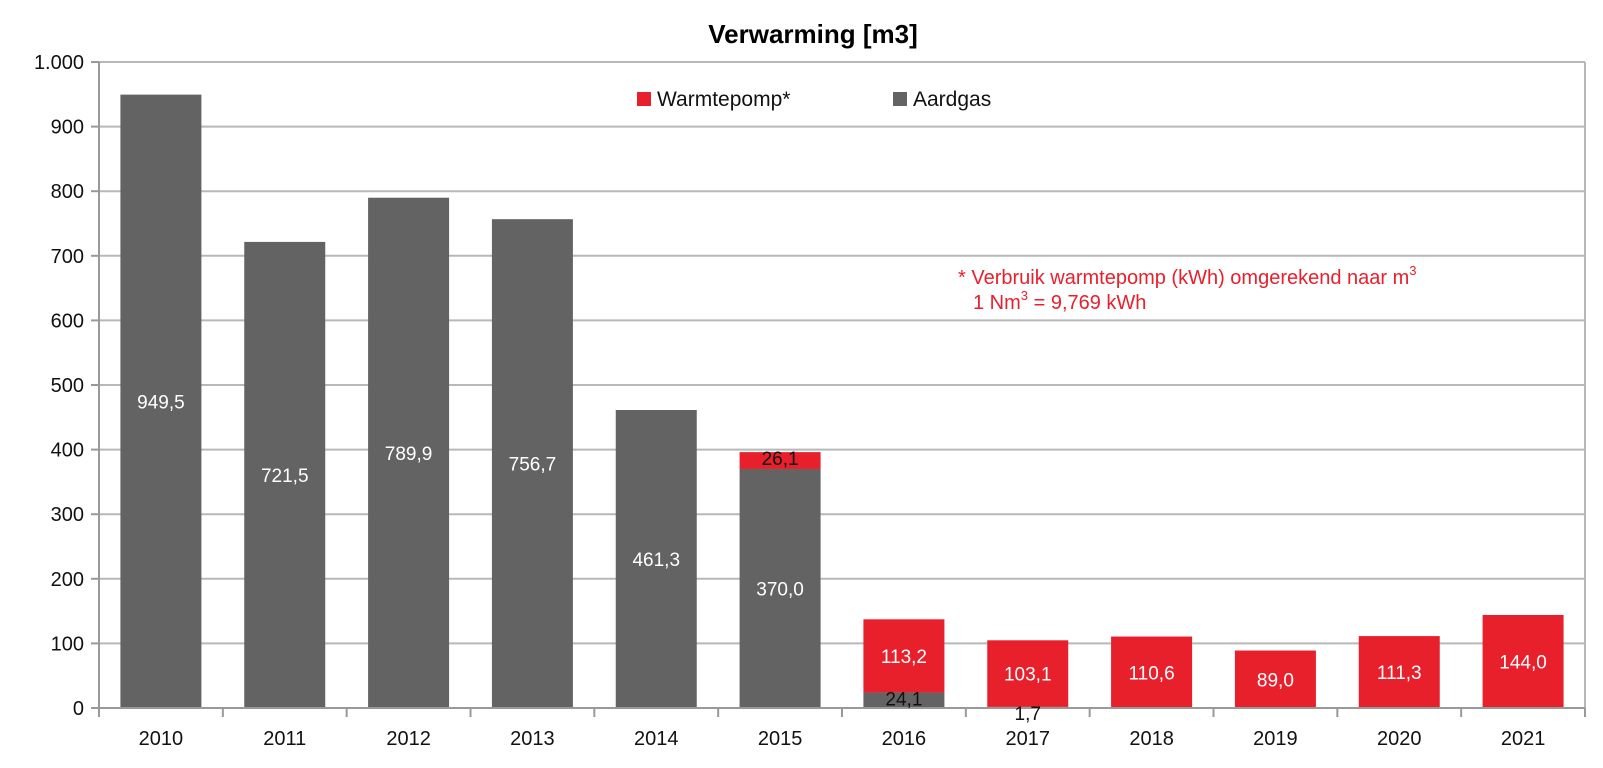 The height and width of the screenshot is (768, 1603). I want to click on legend-swatch-warmtepomp, so click(644, 99).